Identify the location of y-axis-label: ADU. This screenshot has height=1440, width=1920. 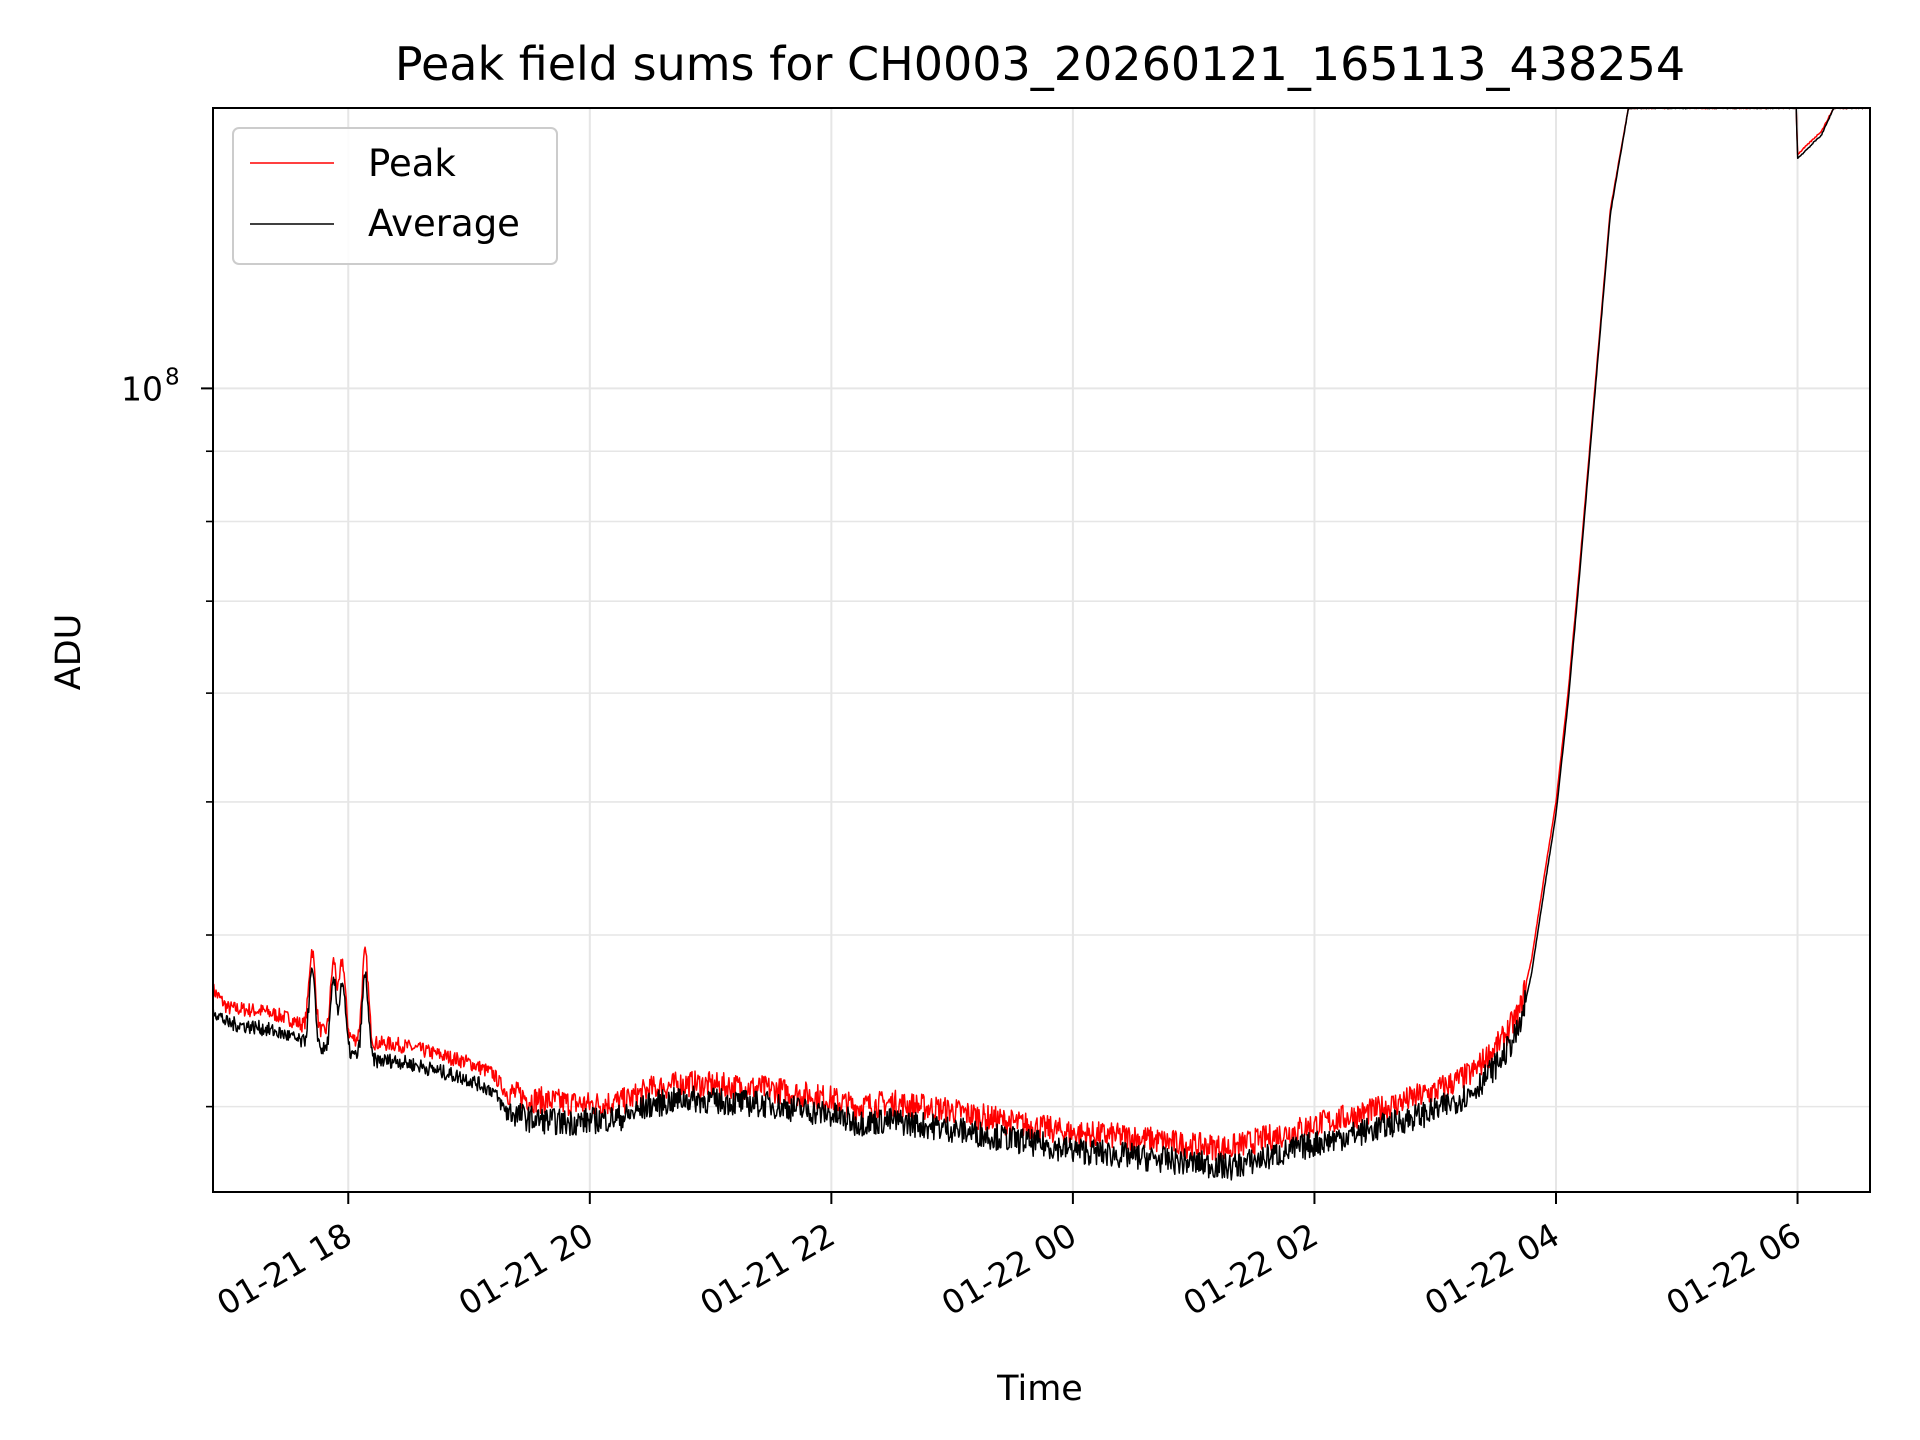
(69, 652).